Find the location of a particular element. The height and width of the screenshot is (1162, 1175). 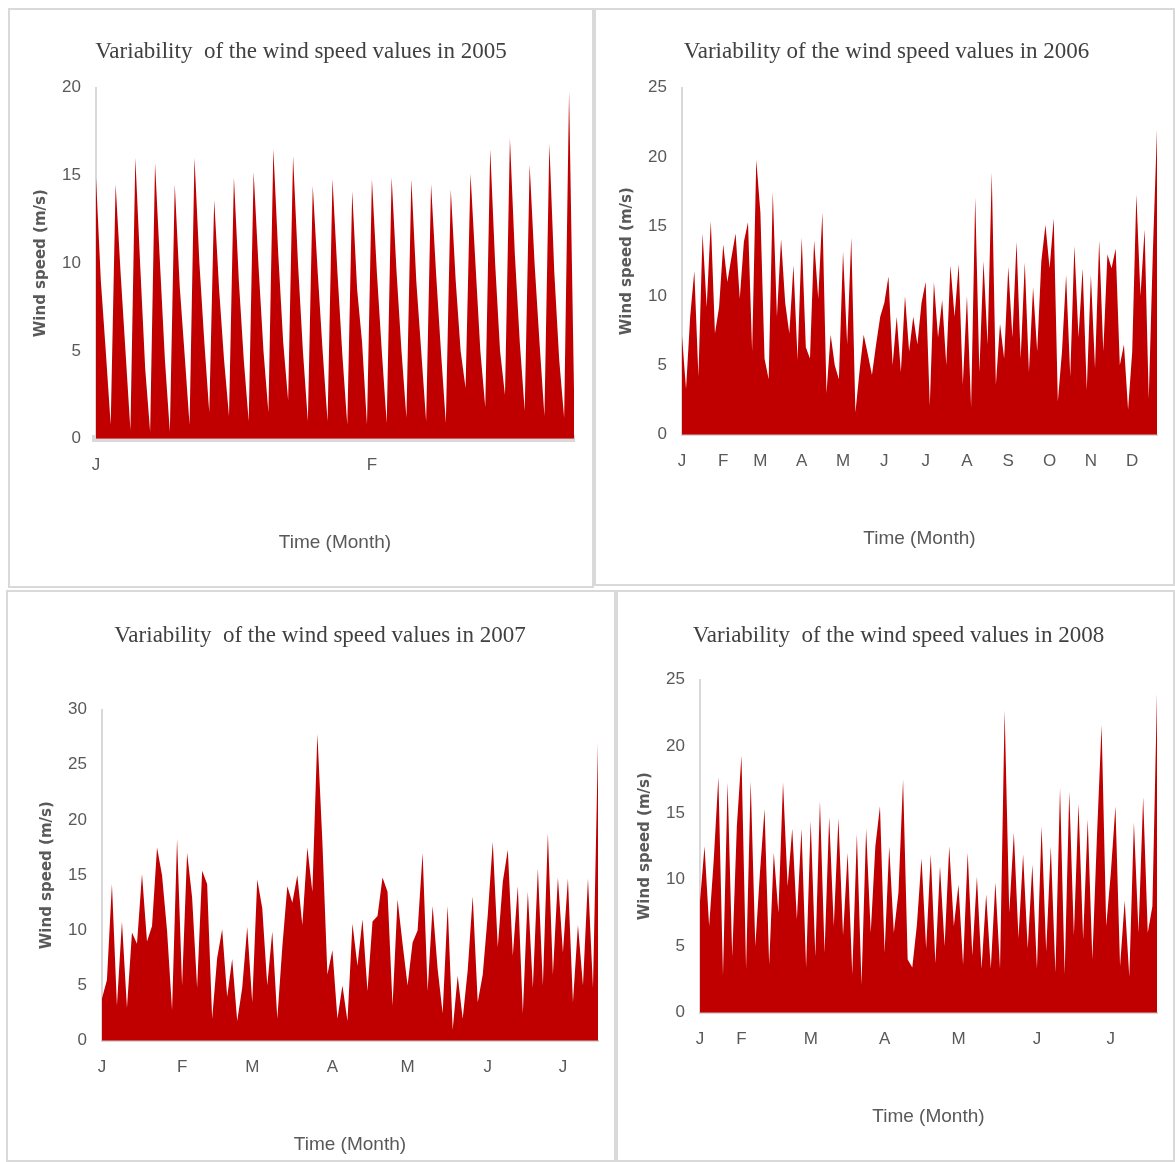

x-tick-label: O is located at coordinates (1049, 460).